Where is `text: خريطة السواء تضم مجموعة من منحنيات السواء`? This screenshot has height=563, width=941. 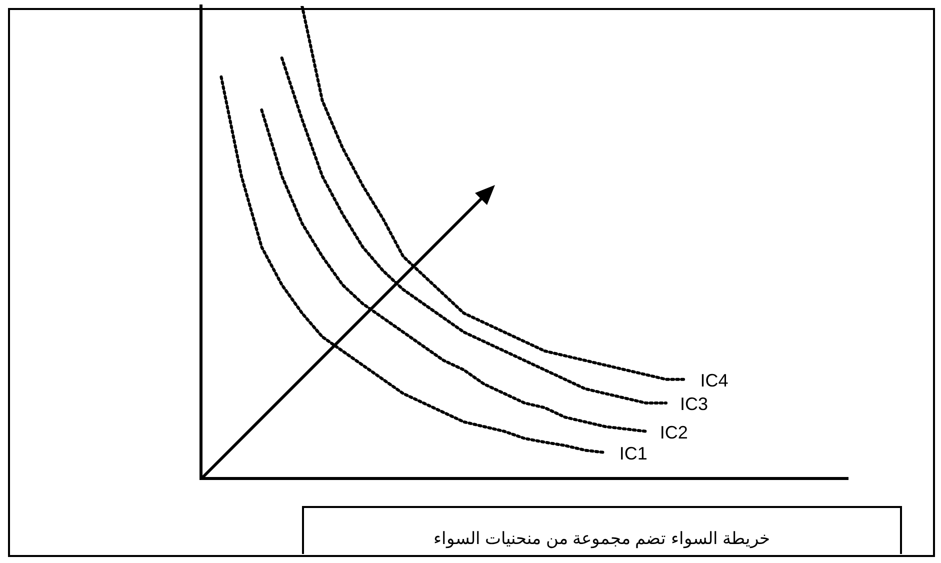
text: خريطة السواء تضم مجموعة من منحنيات السواء is located at coordinates (602, 530).